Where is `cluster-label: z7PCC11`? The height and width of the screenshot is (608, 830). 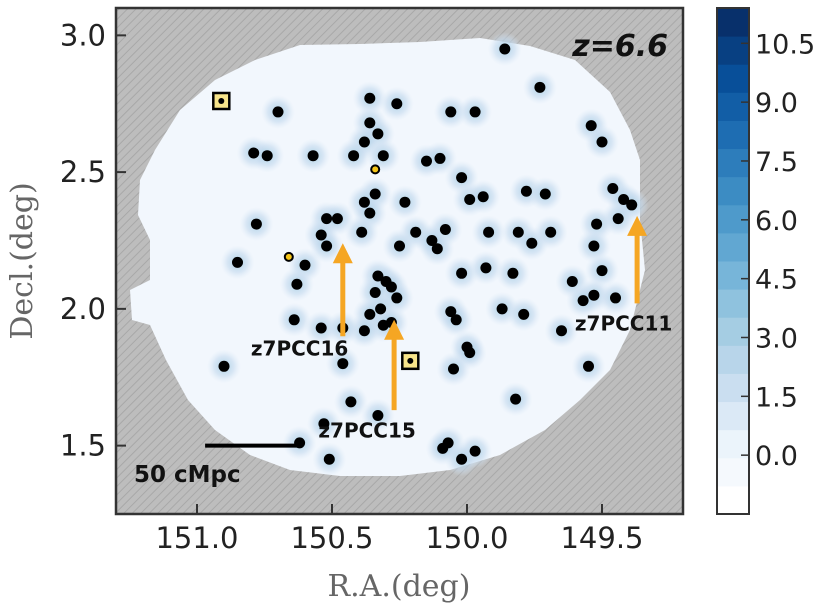 cluster-label: z7PCC11 is located at coordinates (623, 324).